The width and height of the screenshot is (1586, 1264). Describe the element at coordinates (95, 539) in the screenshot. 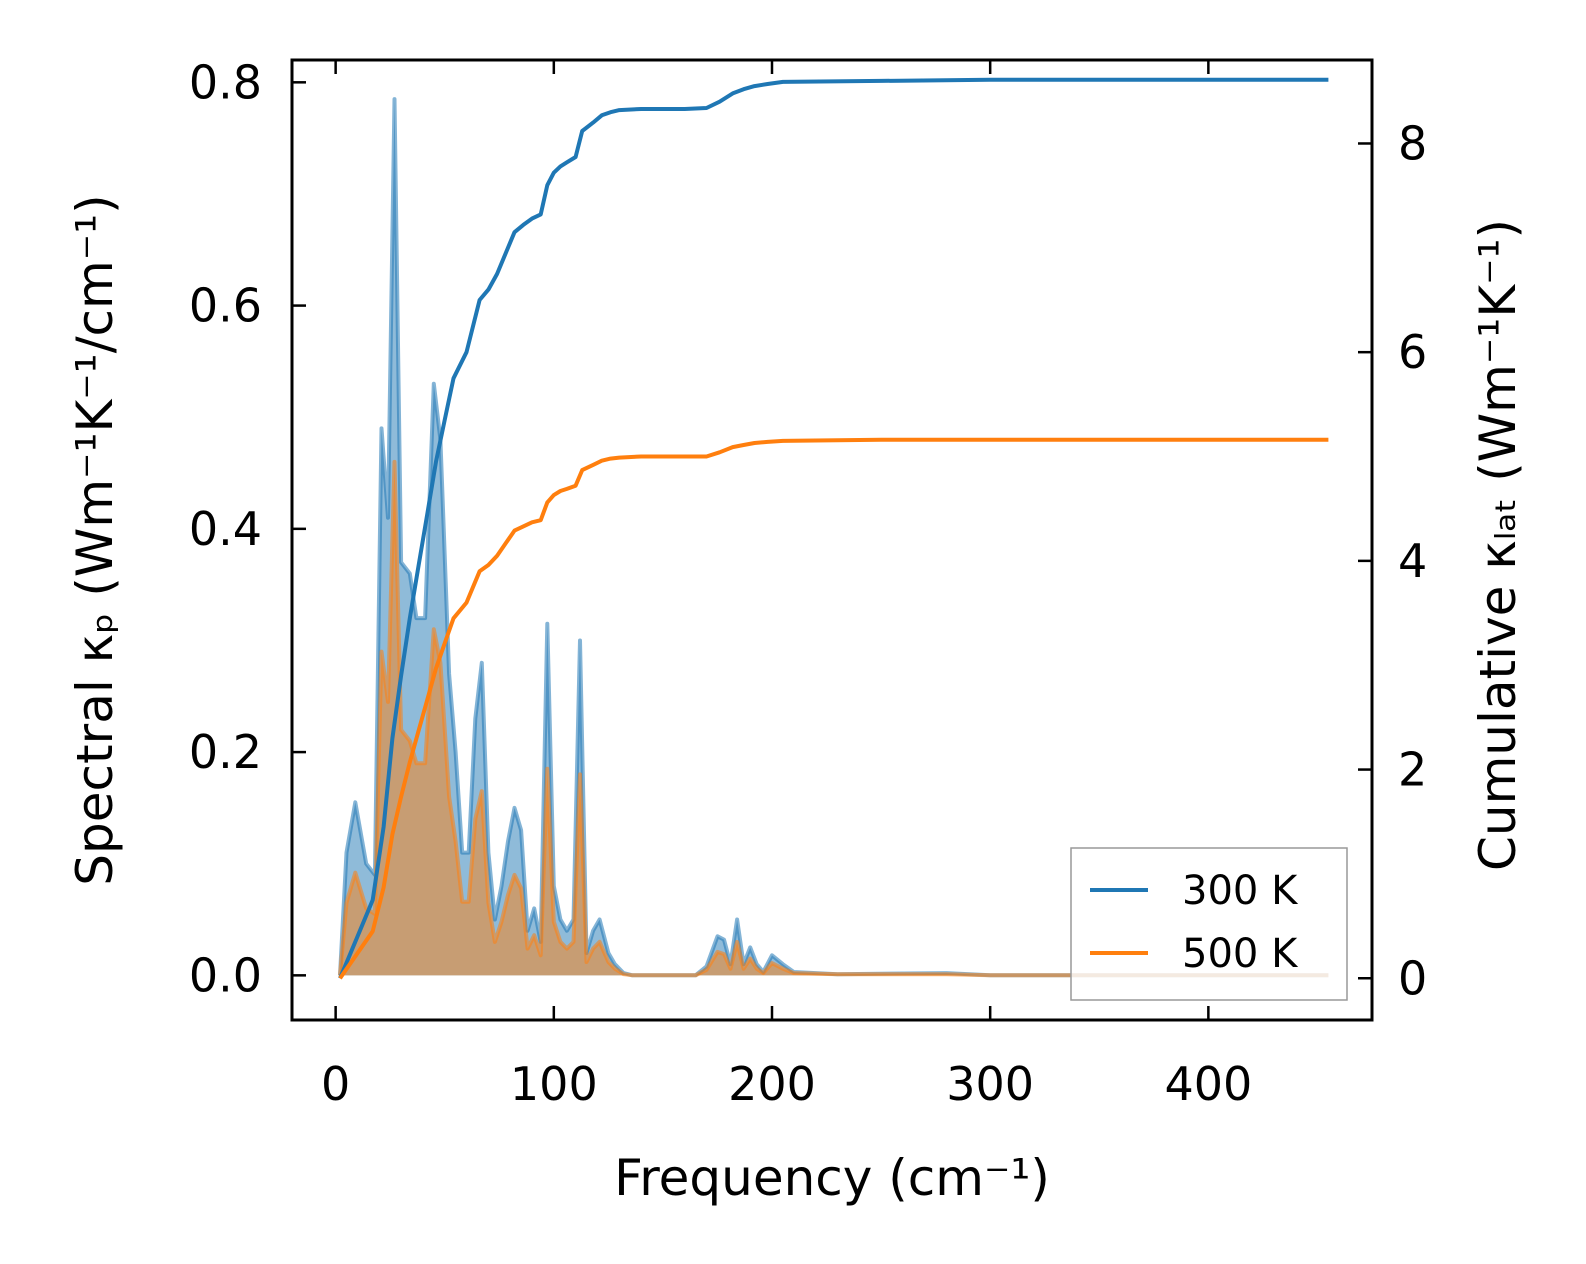

I see `y-axis-left-label: Spectral κₚ (Wm⁻¹K⁻¹/cm⁻¹)` at that location.